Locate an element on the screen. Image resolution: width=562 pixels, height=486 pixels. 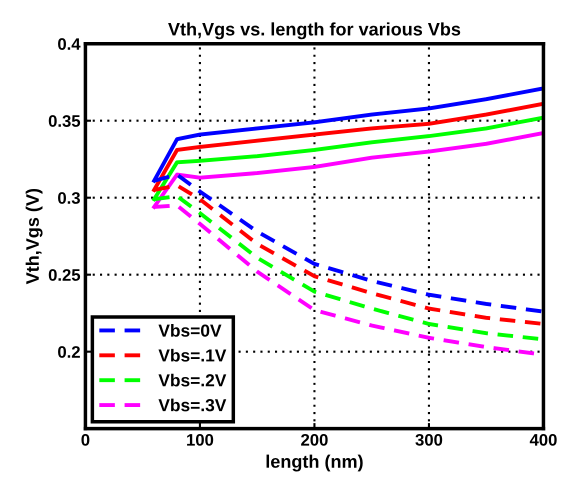
x-tick-label: 300 is located at coordinates (428, 440).